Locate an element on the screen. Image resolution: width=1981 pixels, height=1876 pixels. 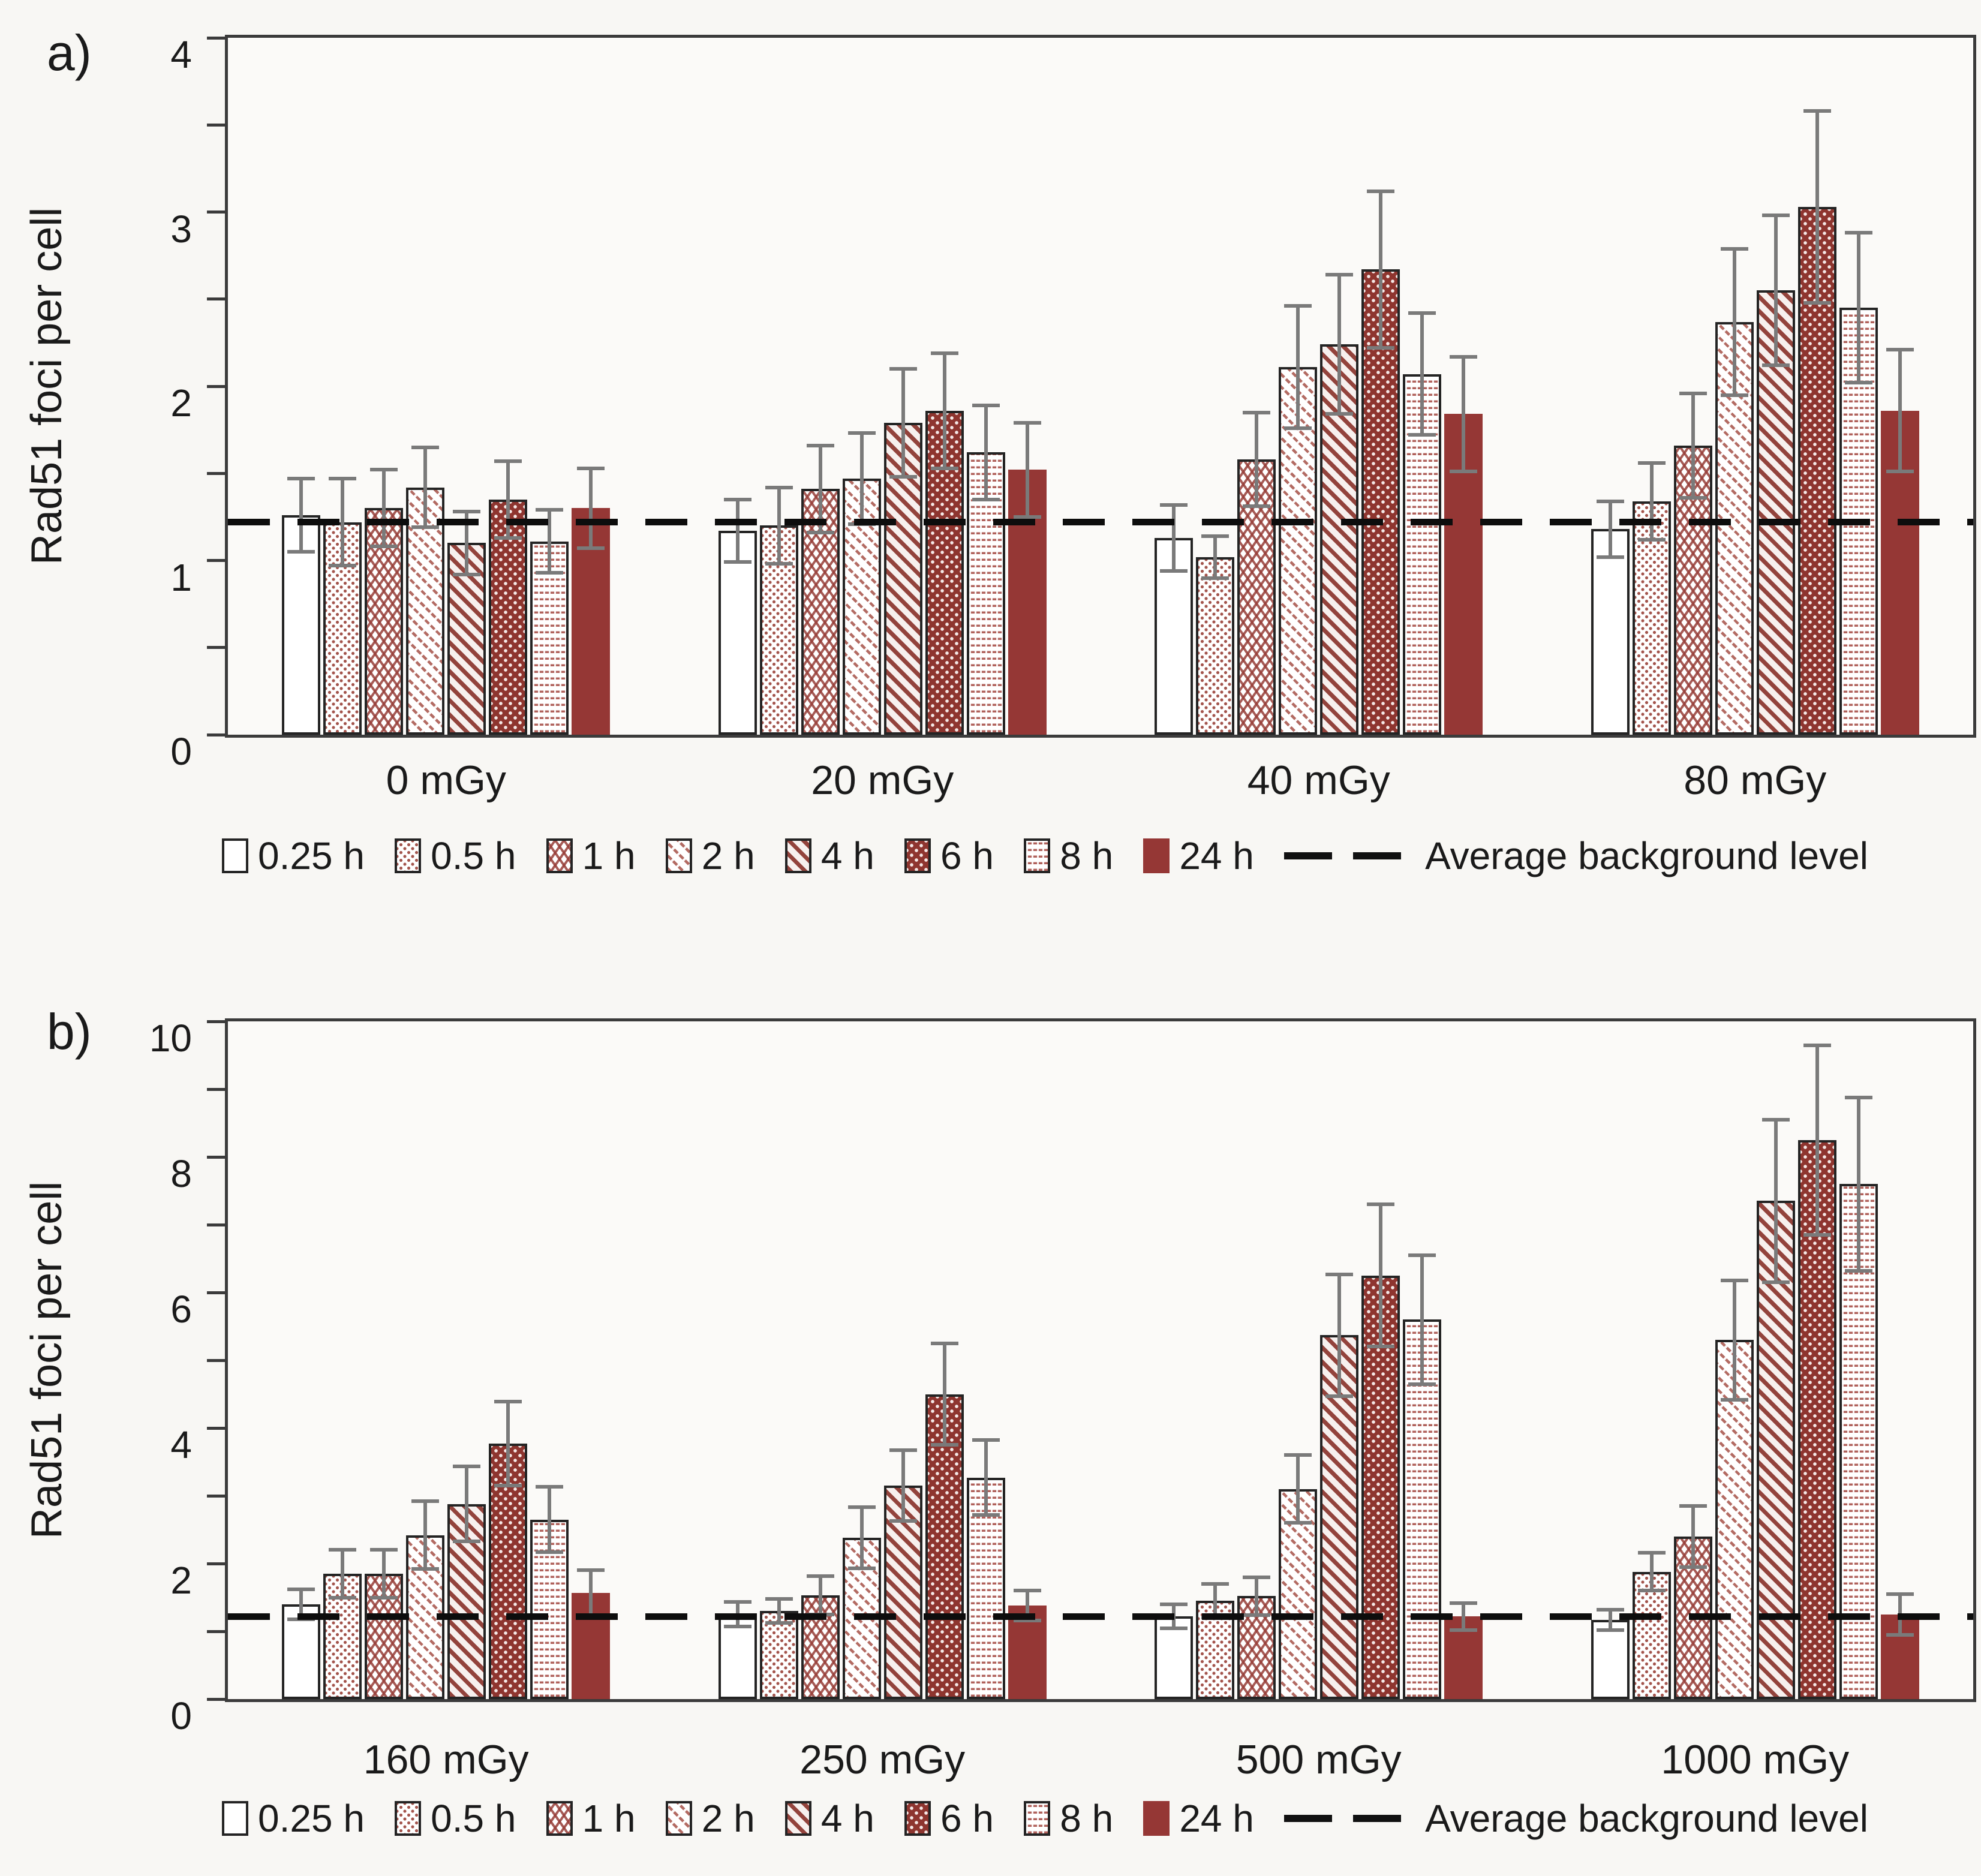
bar-1000mGy-0.5h is located at coordinates (1652, 1635).